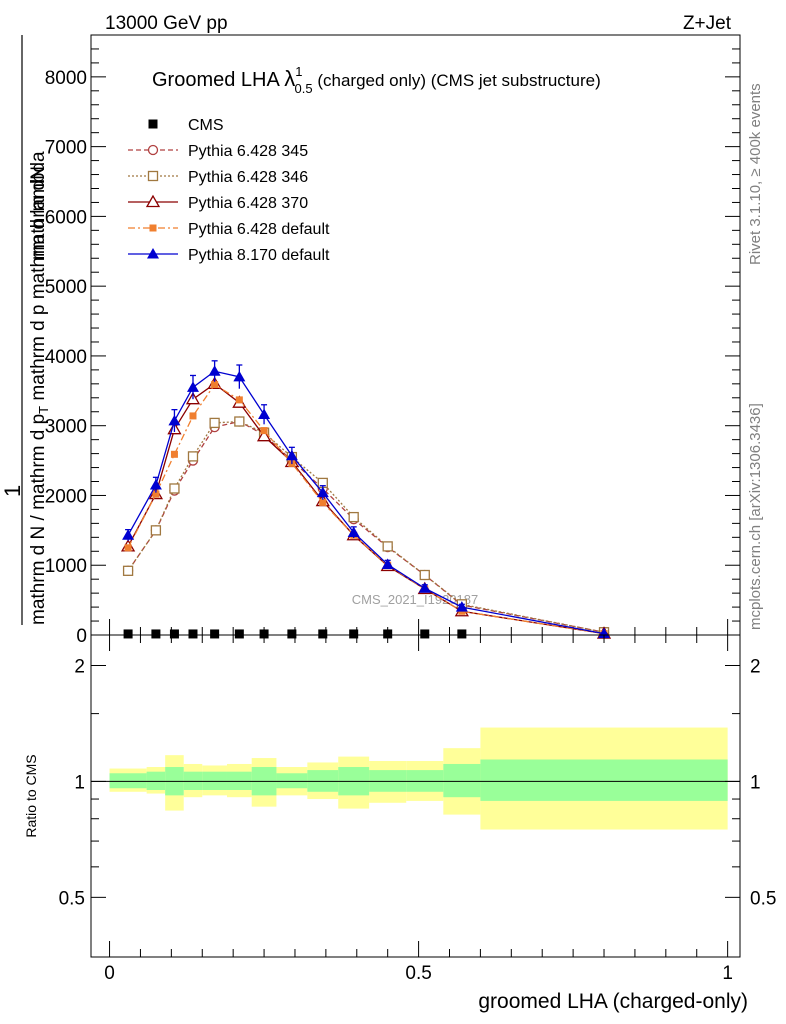  Describe the element at coordinates (66, 78) in the screenshot. I see `y-tick-label: 8000` at that location.